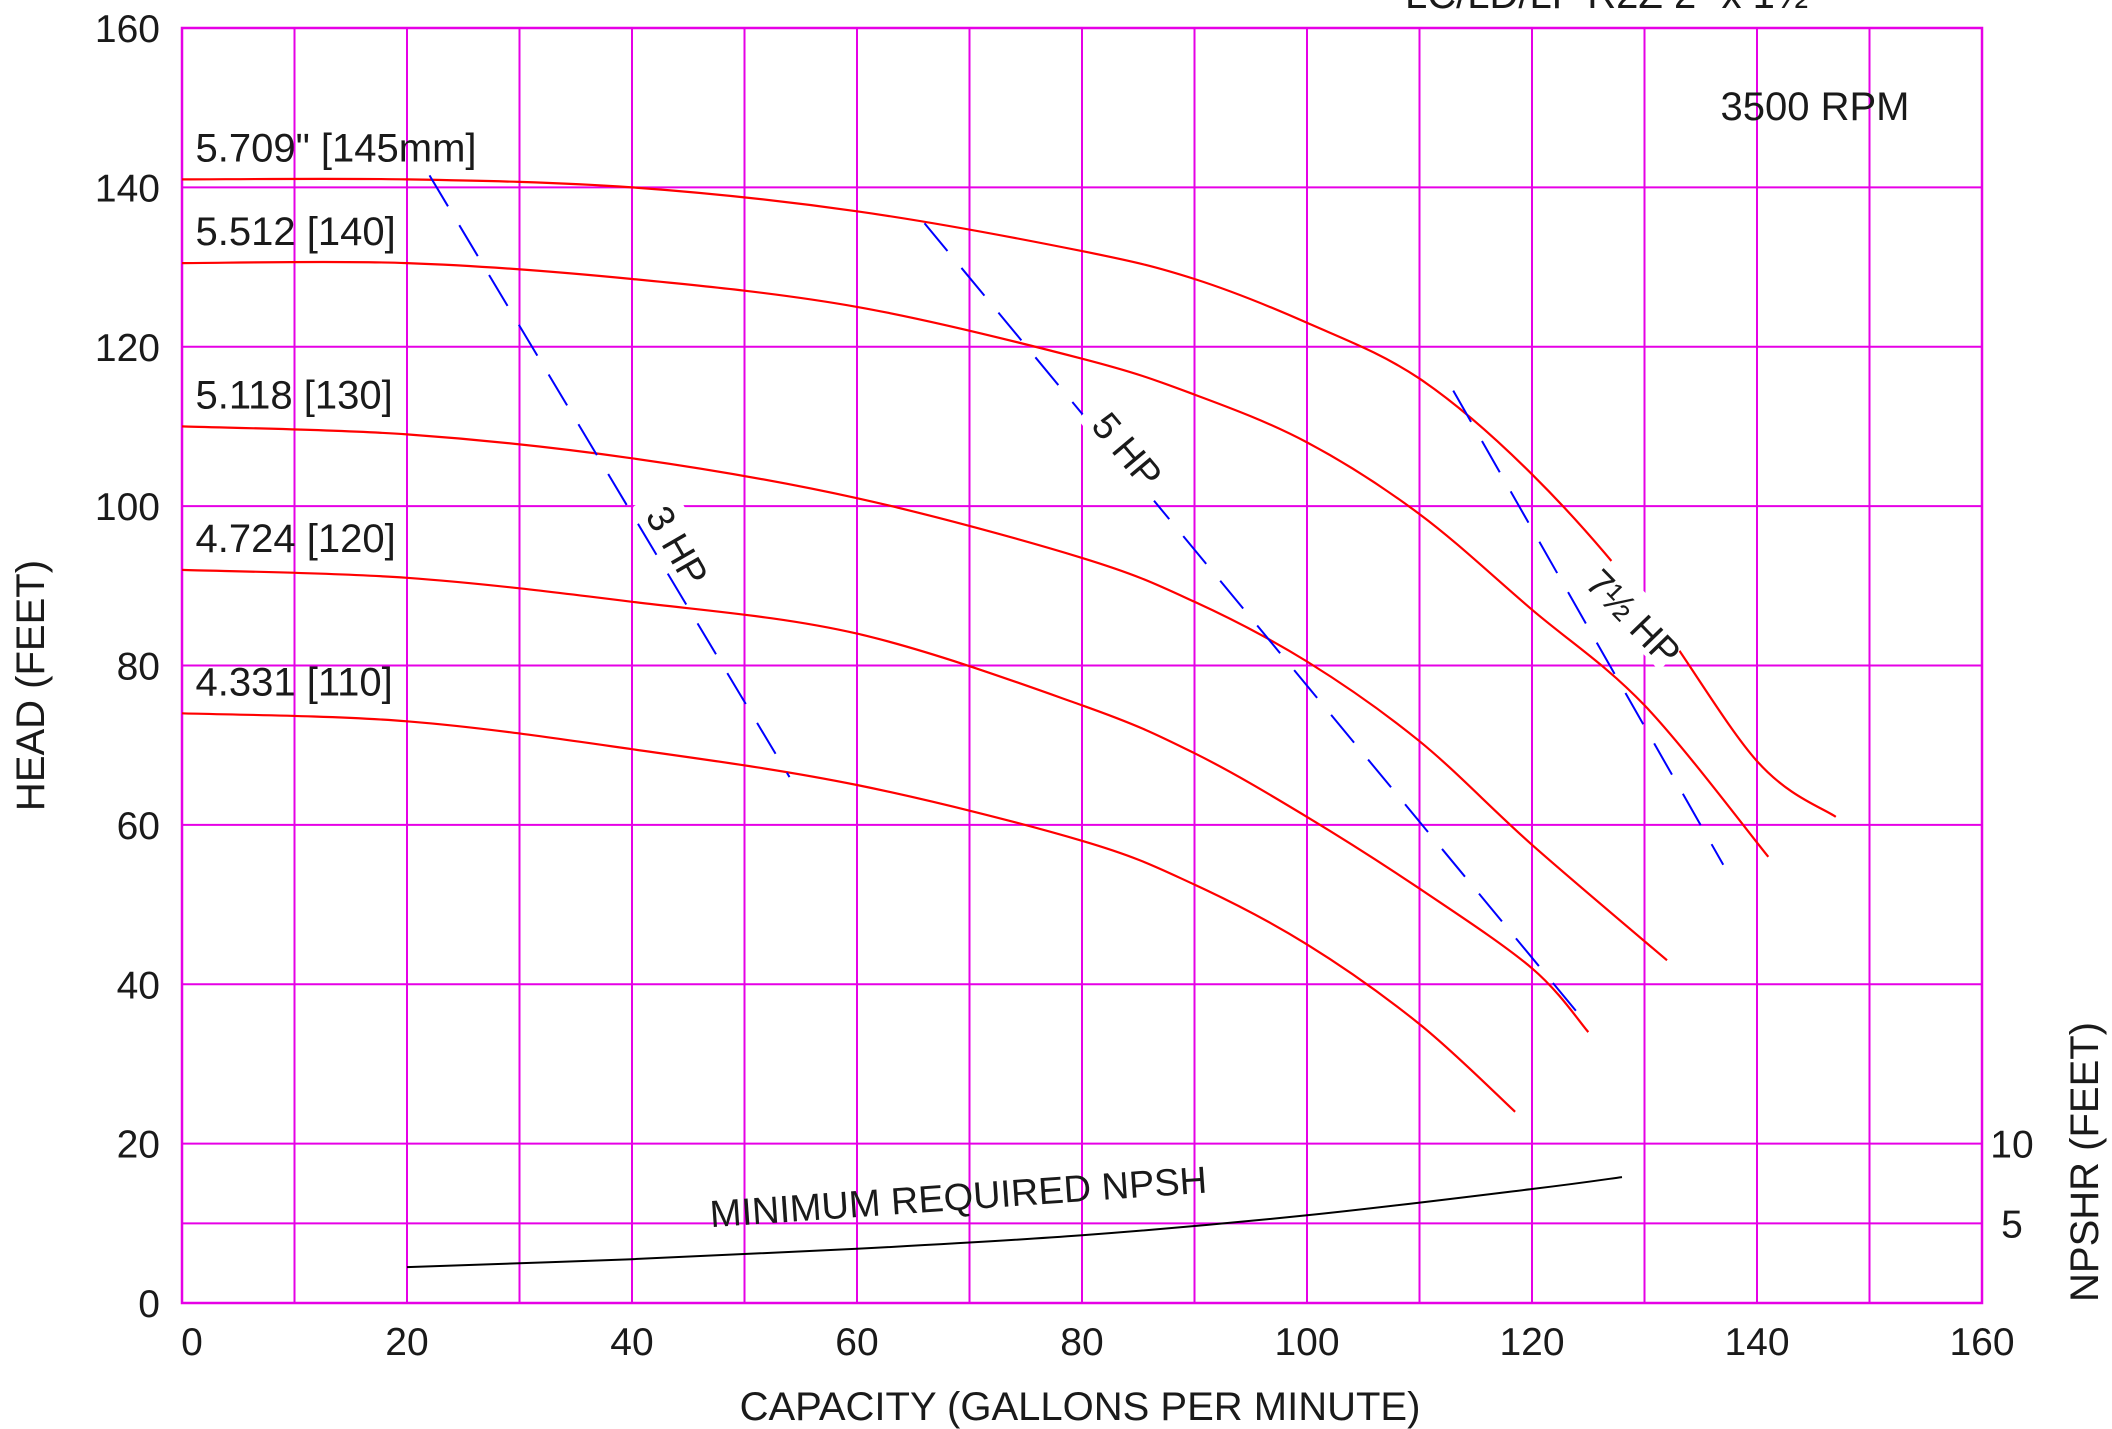 The height and width of the screenshot is (1429, 2112). I want to click on x-tick-label: 120, so click(1531, 1342).